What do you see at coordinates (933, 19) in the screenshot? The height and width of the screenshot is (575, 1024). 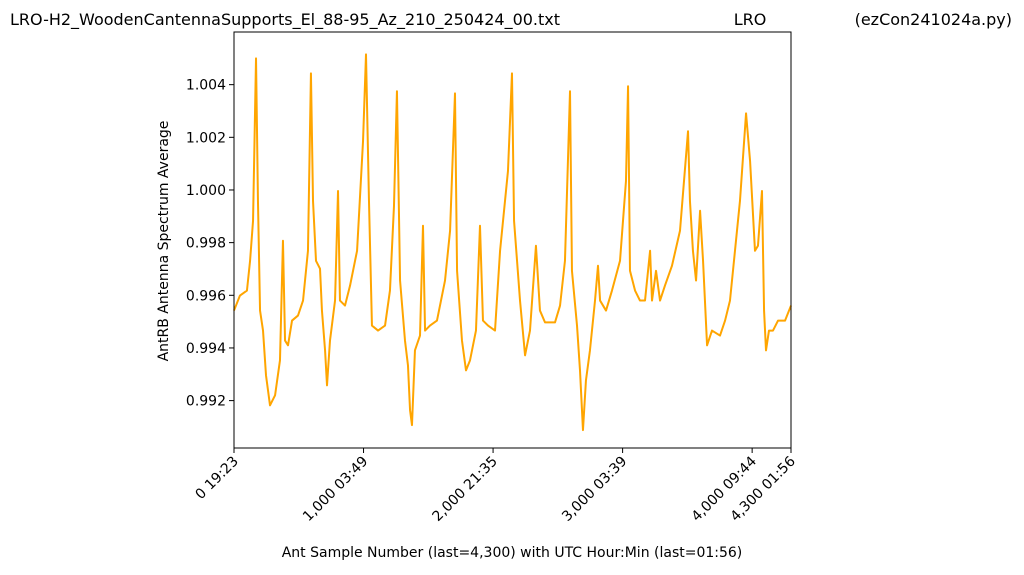 I see `annotation: (ezCon241024a.py)` at bounding box center [933, 19].